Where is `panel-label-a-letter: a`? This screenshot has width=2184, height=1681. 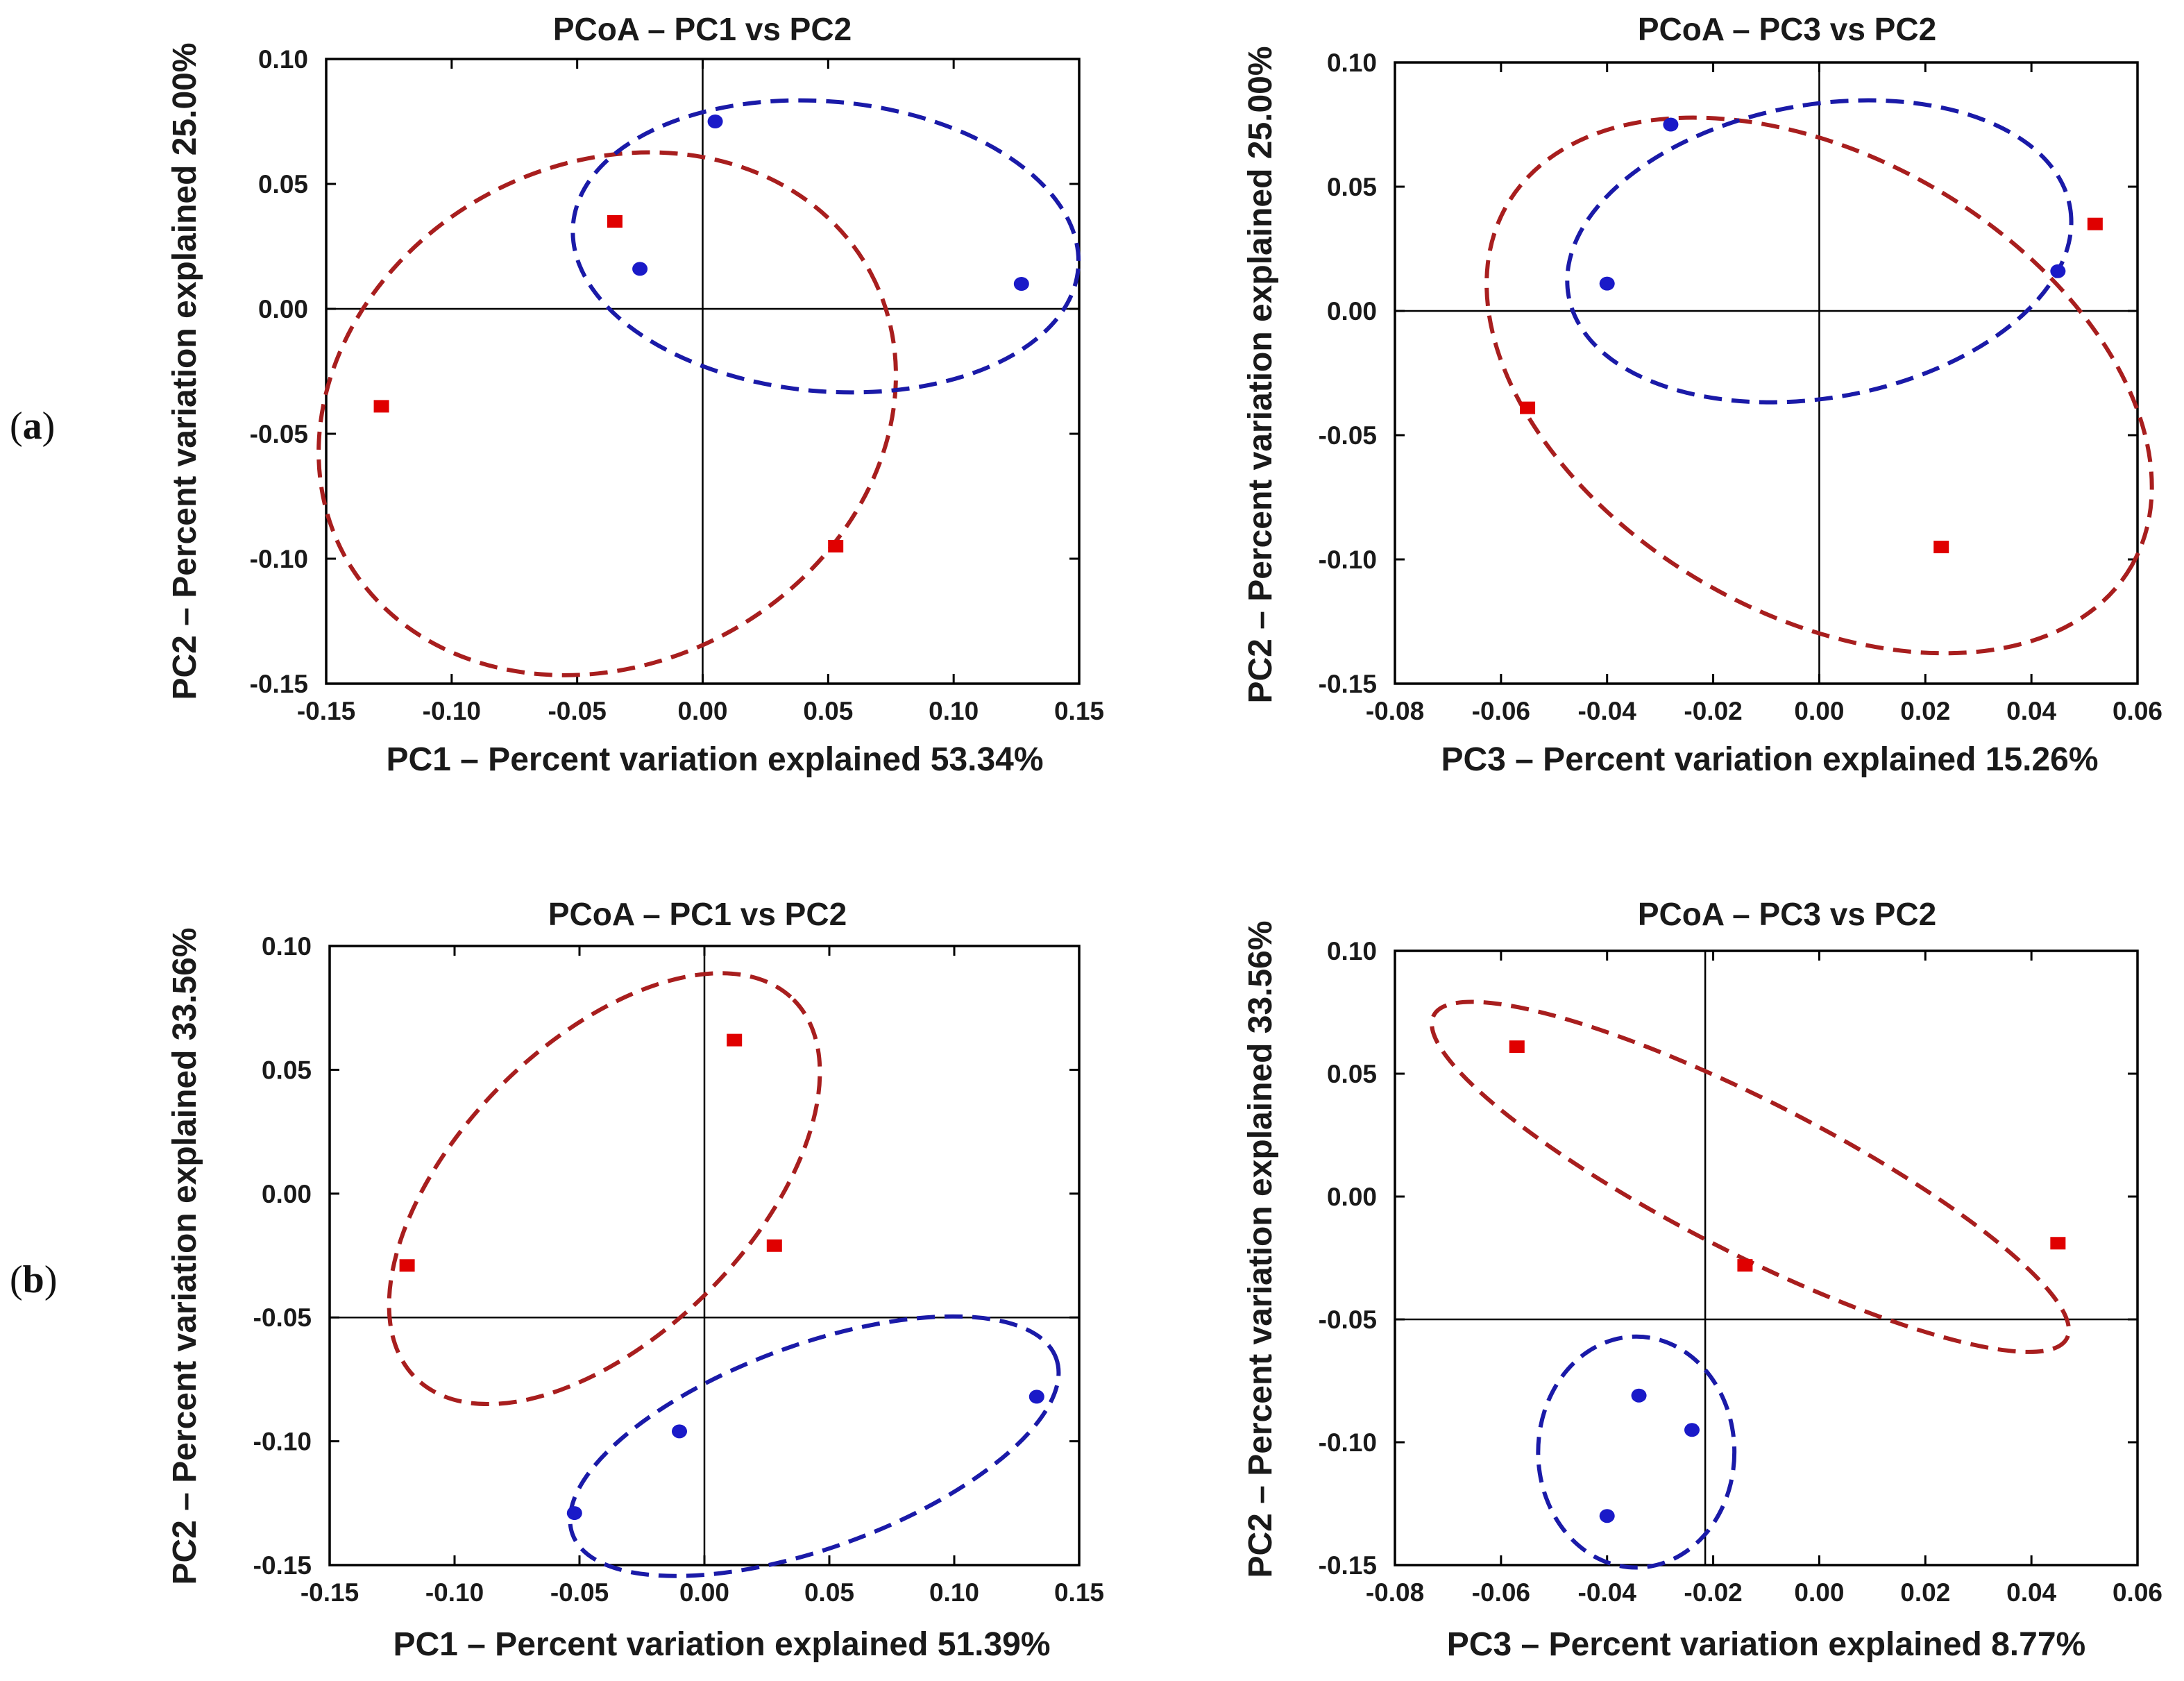 panel-label-a-letter: a is located at coordinates (32, 426).